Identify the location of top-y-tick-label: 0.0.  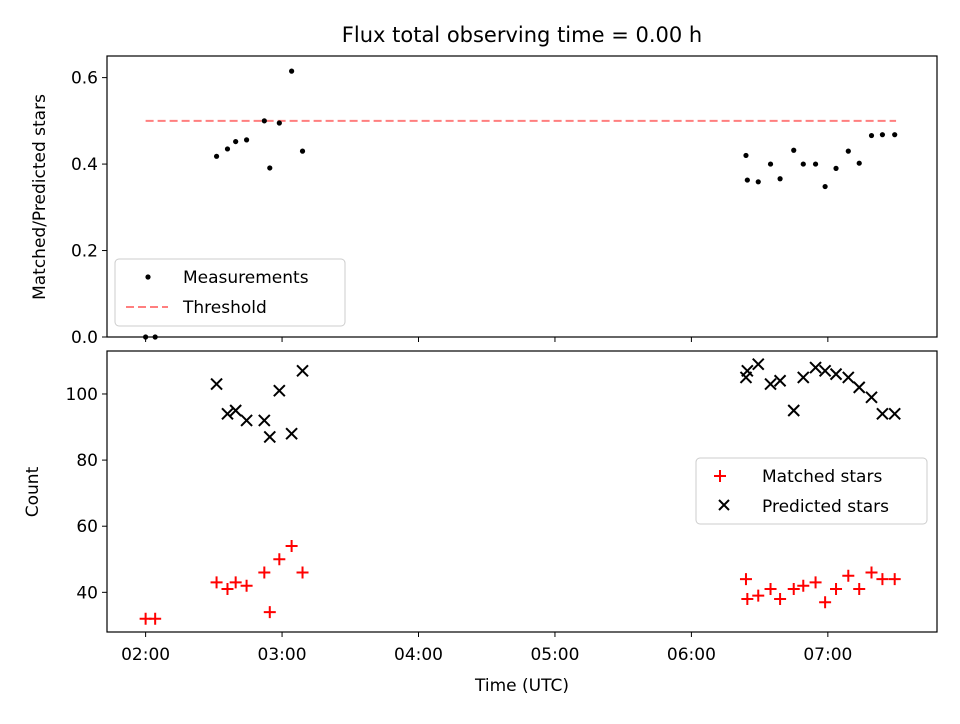
(84, 338).